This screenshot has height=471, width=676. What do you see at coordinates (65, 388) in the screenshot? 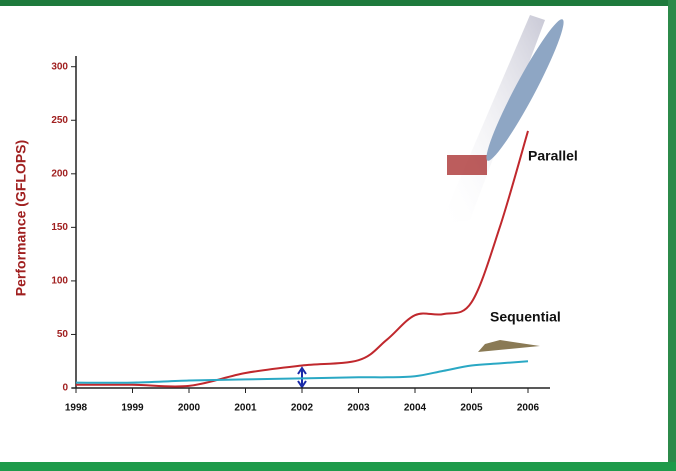
I see `y-tick-label: 0` at bounding box center [65, 388].